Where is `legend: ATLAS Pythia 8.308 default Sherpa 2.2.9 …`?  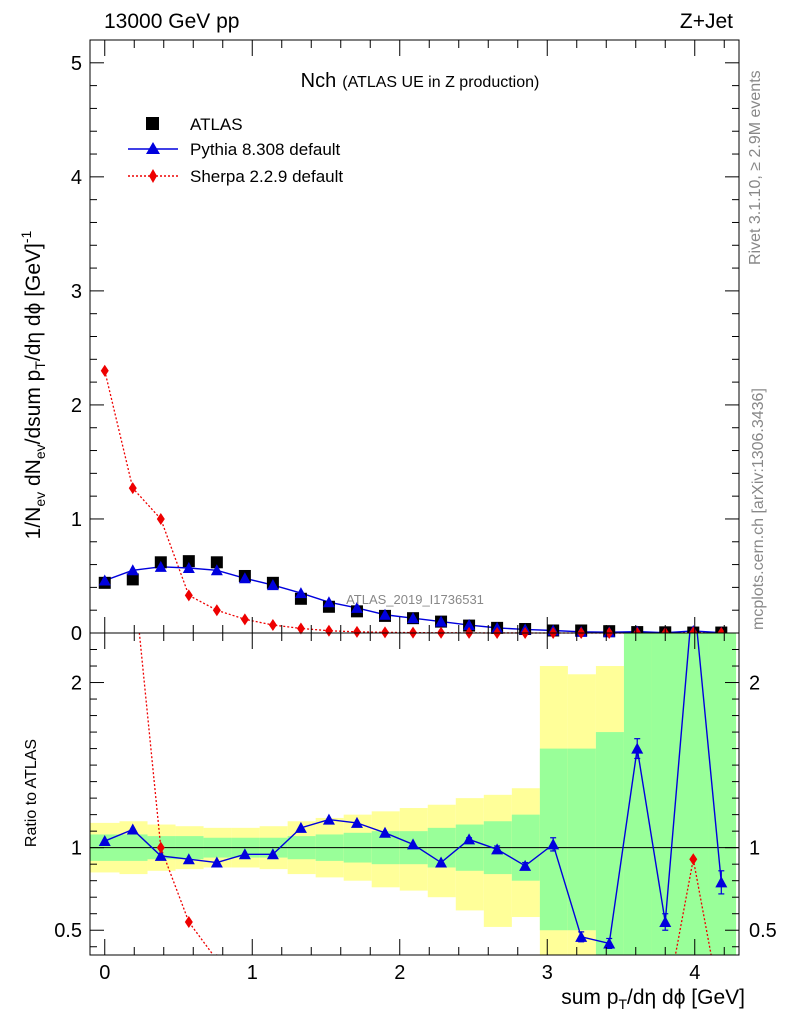 legend: ATLAS Pythia 8.308 default Sherpa 2.2.9 … is located at coordinates (235, 150).